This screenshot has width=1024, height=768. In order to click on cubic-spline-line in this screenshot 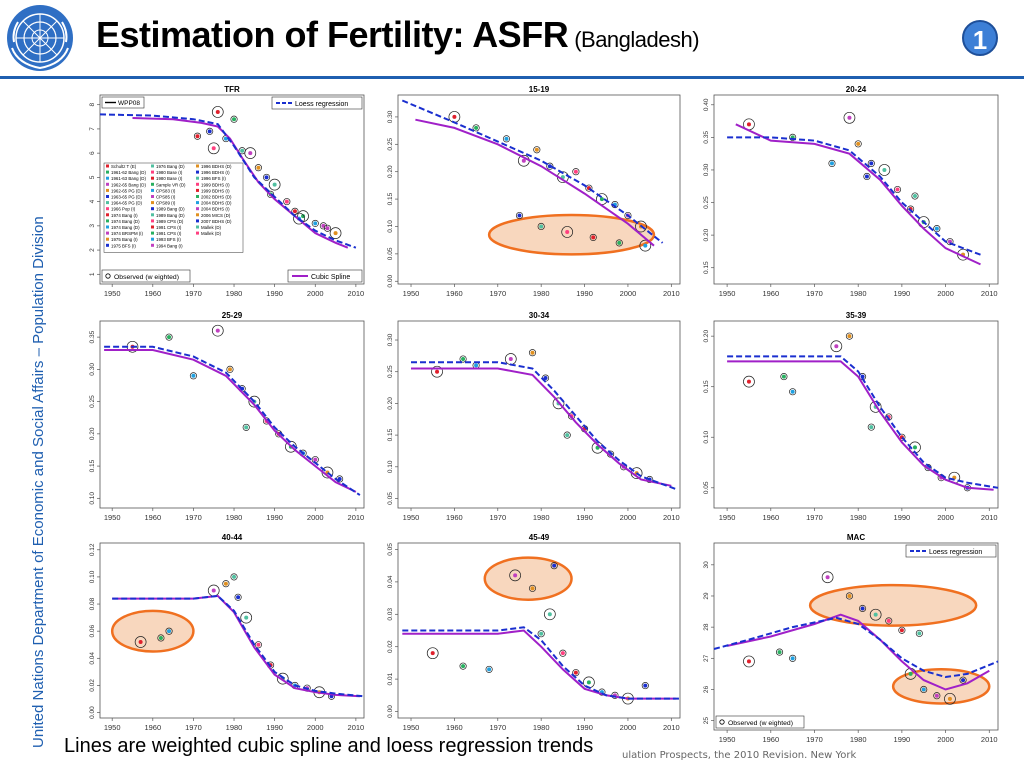, I will do `click(230, 421)`.